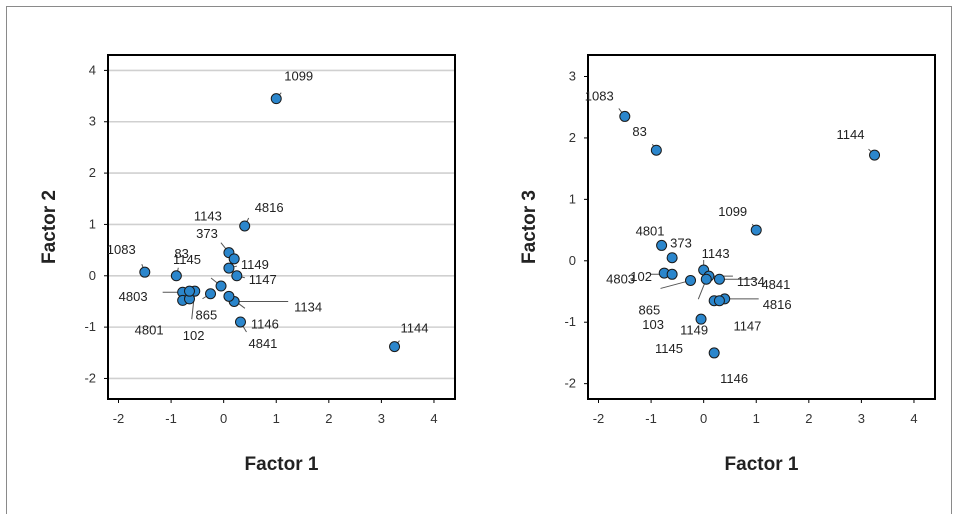 This screenshot has width=959, height=514. I want to click on data-point, so click(189, 291).